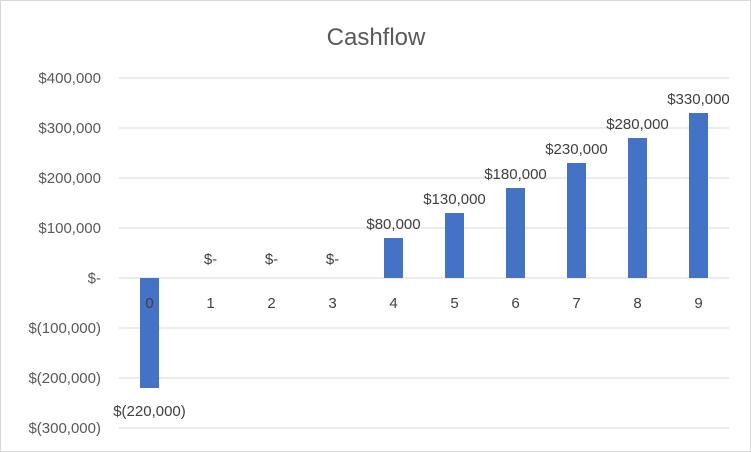 Image resolution: width=751 pixels, height=452 pixels. What do you see at coordinates (94, 278) in the screenshot?
I see `y-tick-label: $-` at bounding box center [94, 278].